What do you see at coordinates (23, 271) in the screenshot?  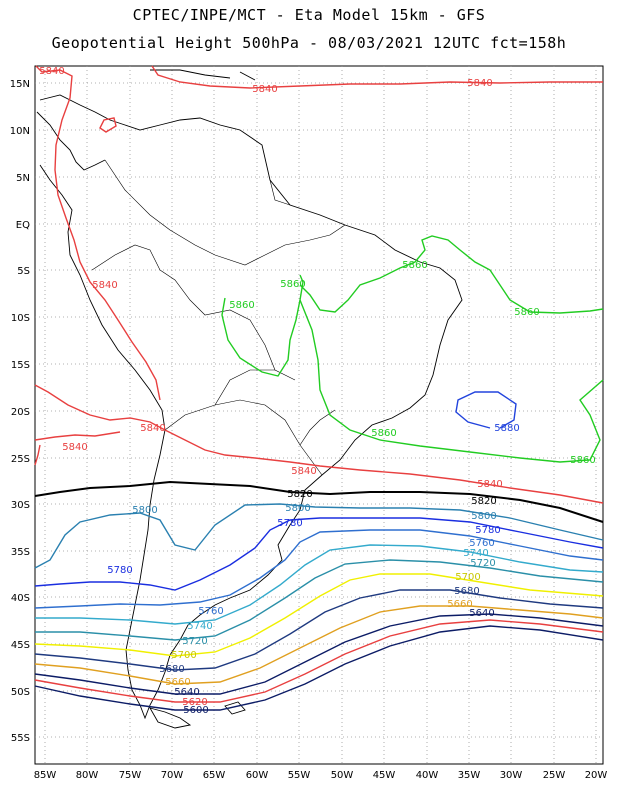 I see `lat-label-5s: 5S` at bounding box center [23, 271].